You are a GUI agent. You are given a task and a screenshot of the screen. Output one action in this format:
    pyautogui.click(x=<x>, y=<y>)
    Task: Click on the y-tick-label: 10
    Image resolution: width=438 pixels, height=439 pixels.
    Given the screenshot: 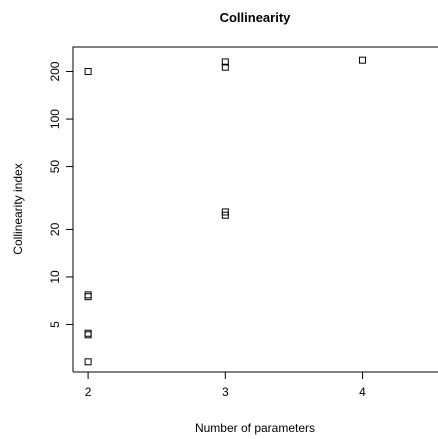 What is the action you would take?
    pyautogui.click(x=55, y=277)
    